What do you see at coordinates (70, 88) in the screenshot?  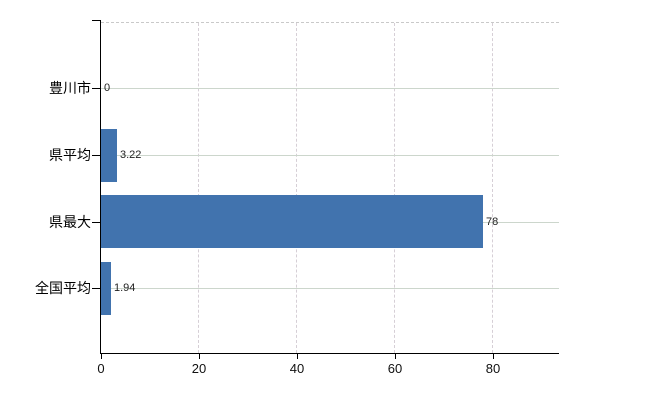 I see `category-label: 豊川市` at bounding box center [70, 88].